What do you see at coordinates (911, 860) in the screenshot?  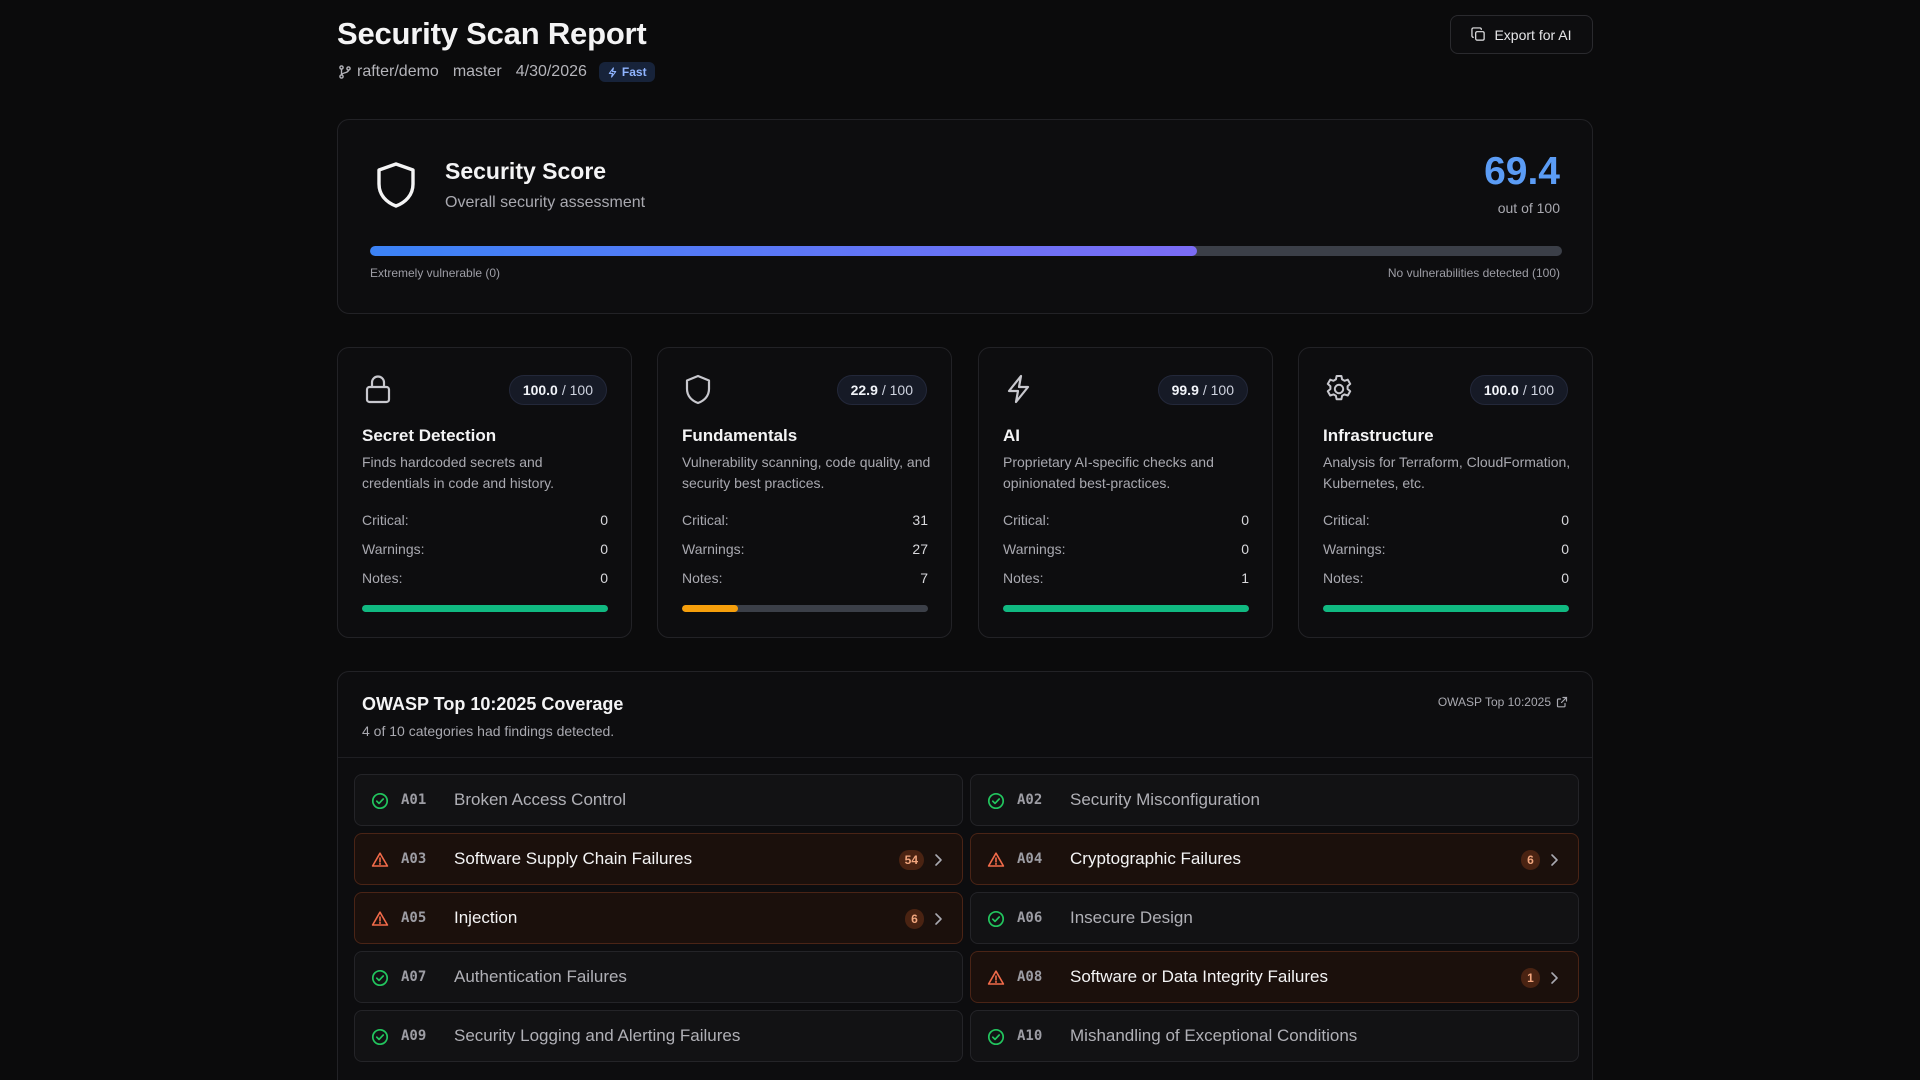 I see `finding-count-badge: 54` at bounding box center [911, 860].